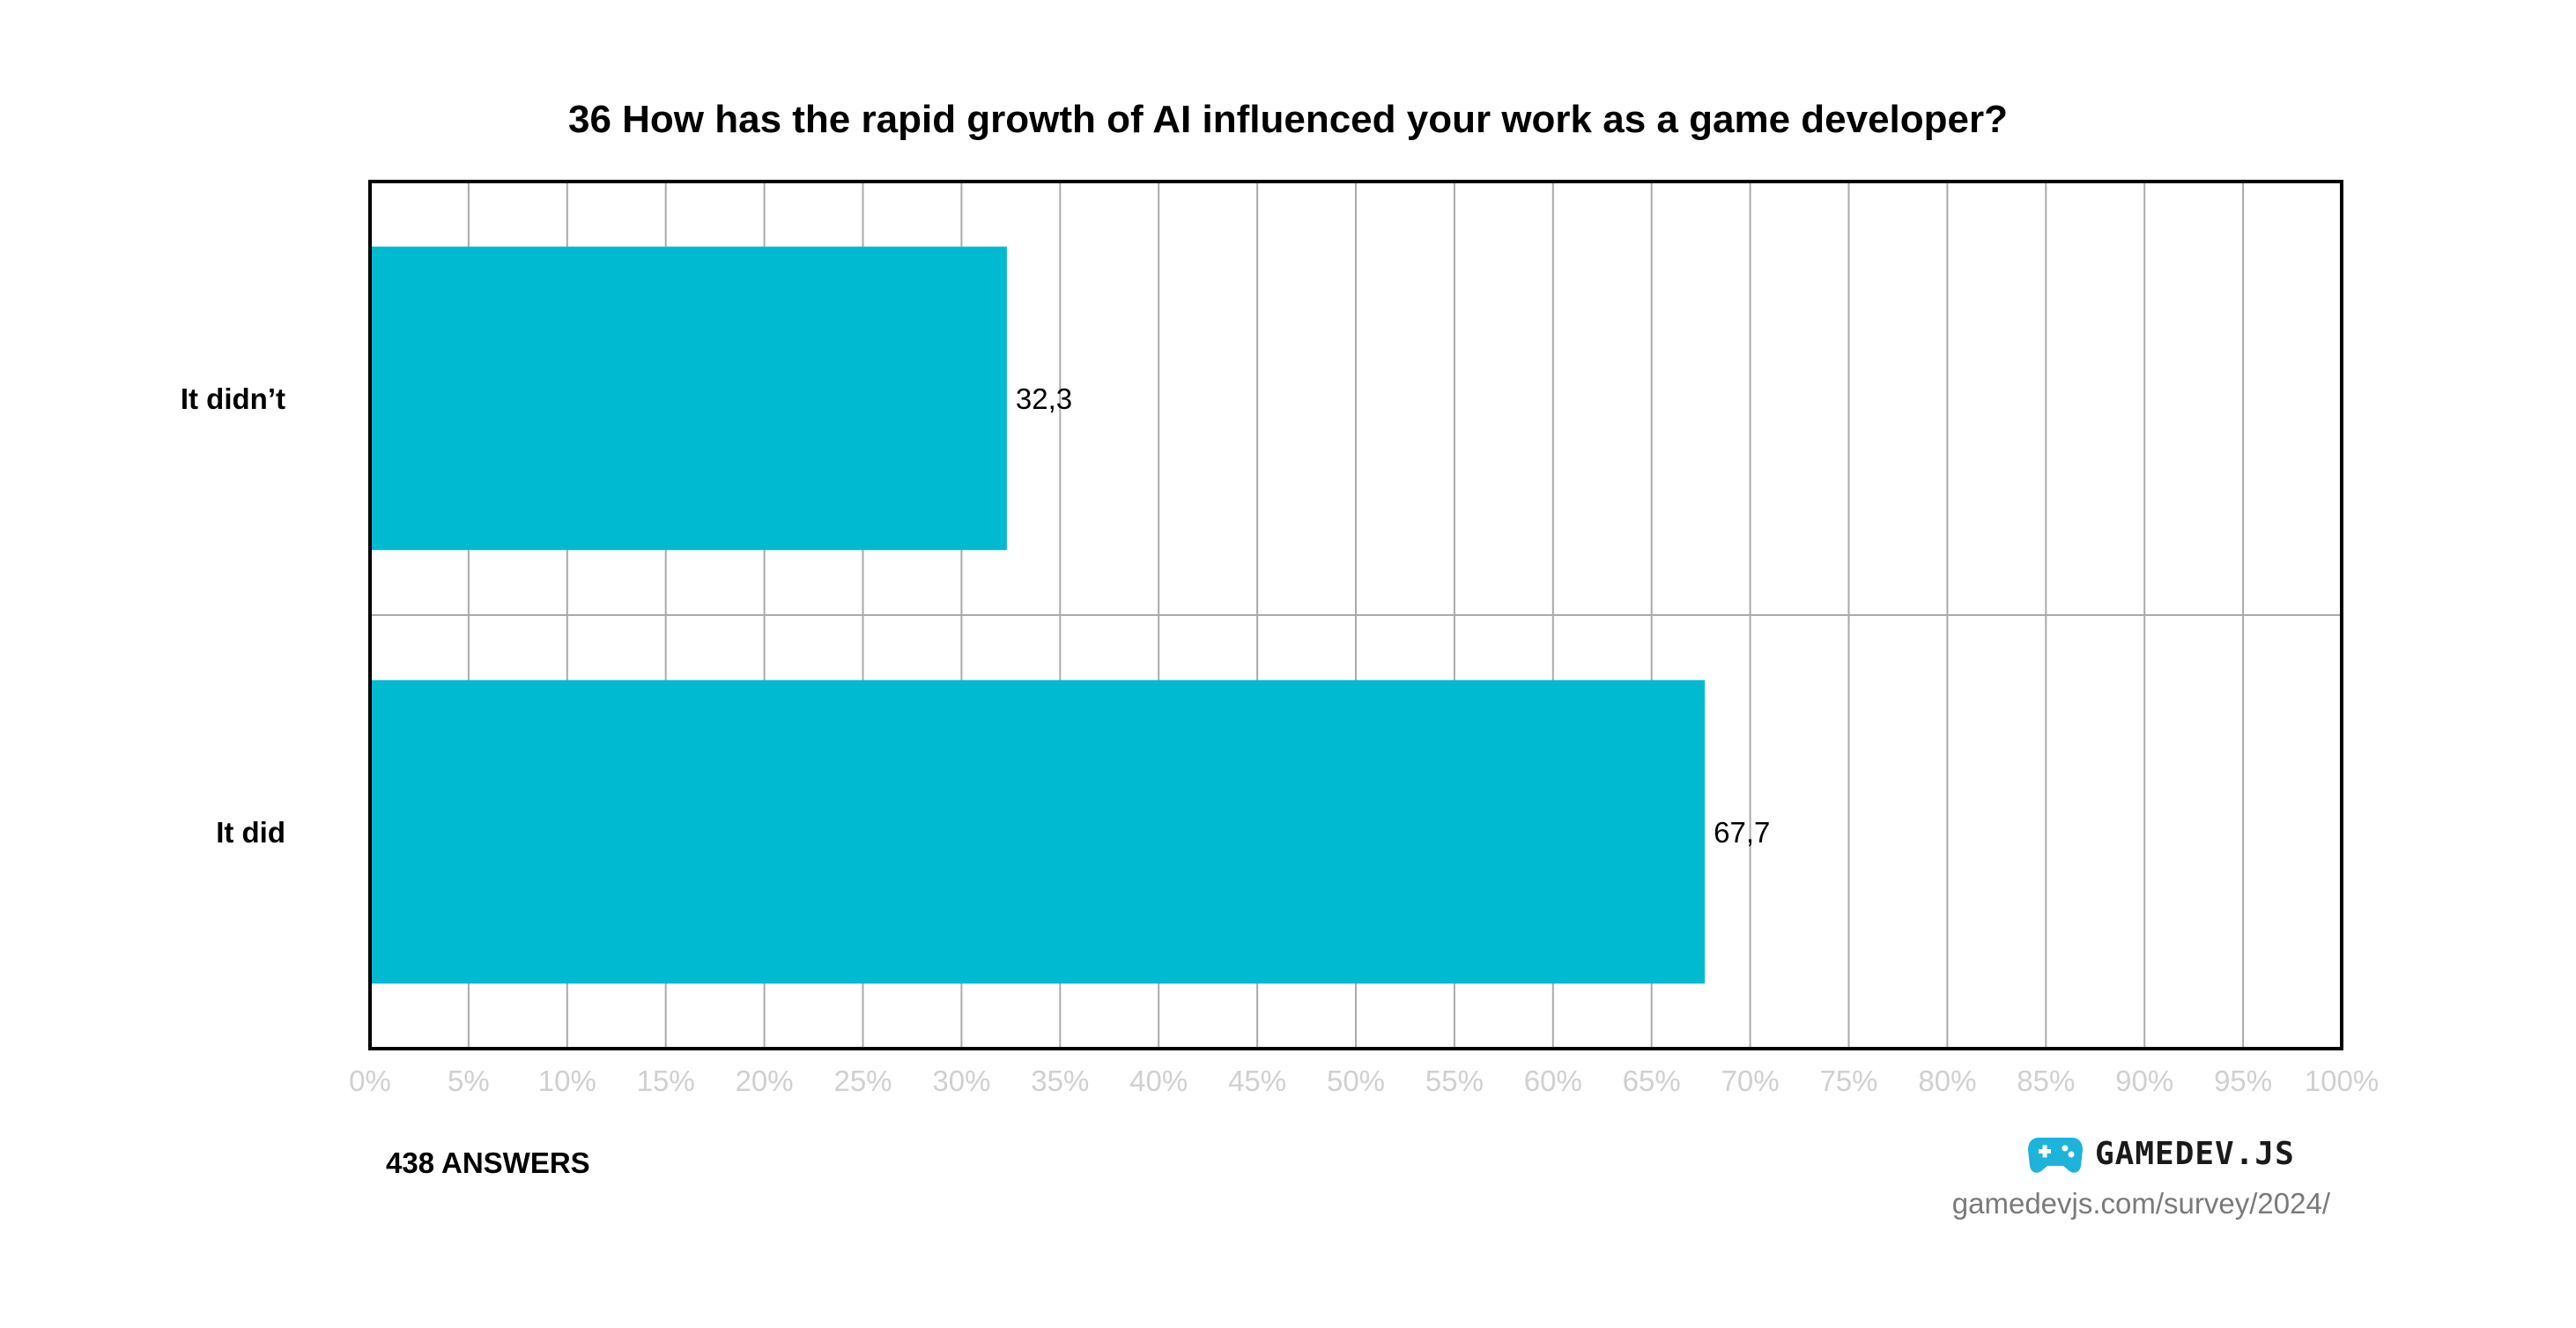 The height and width of the screenshot is (1328, 2576). Describe the element at coordinates (2342, 1081) in the screenshot. I see `x-tick-label: 100%` at that location.